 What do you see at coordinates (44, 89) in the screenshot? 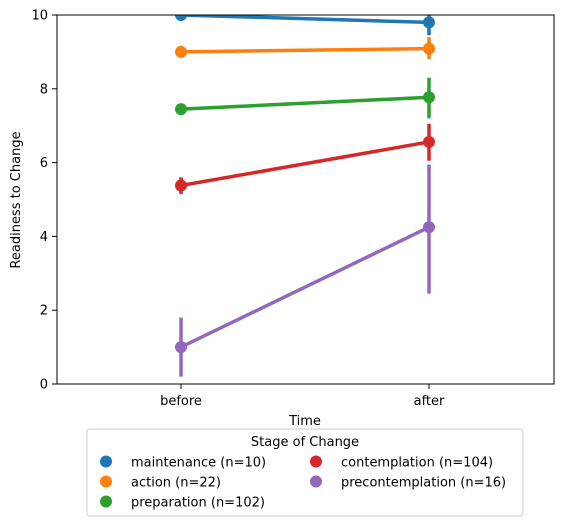
I see `y-tick-label: 8` at bounding box center [44, 89].